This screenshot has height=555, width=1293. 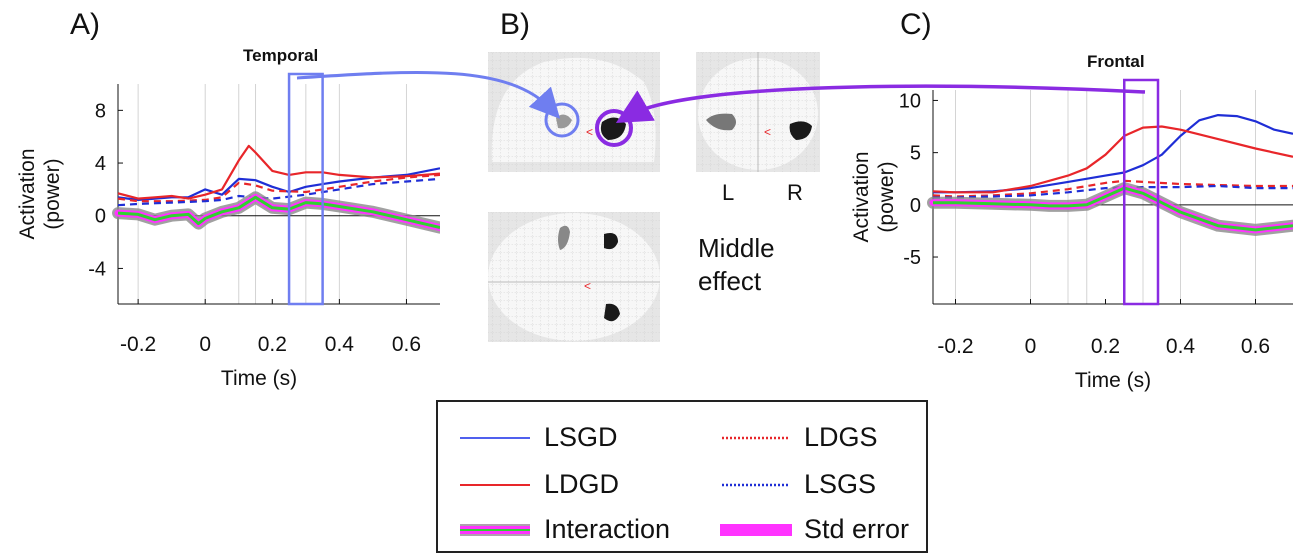 I want to click on legend-label-ldgd: LDGD, so click(x=582, y=484).